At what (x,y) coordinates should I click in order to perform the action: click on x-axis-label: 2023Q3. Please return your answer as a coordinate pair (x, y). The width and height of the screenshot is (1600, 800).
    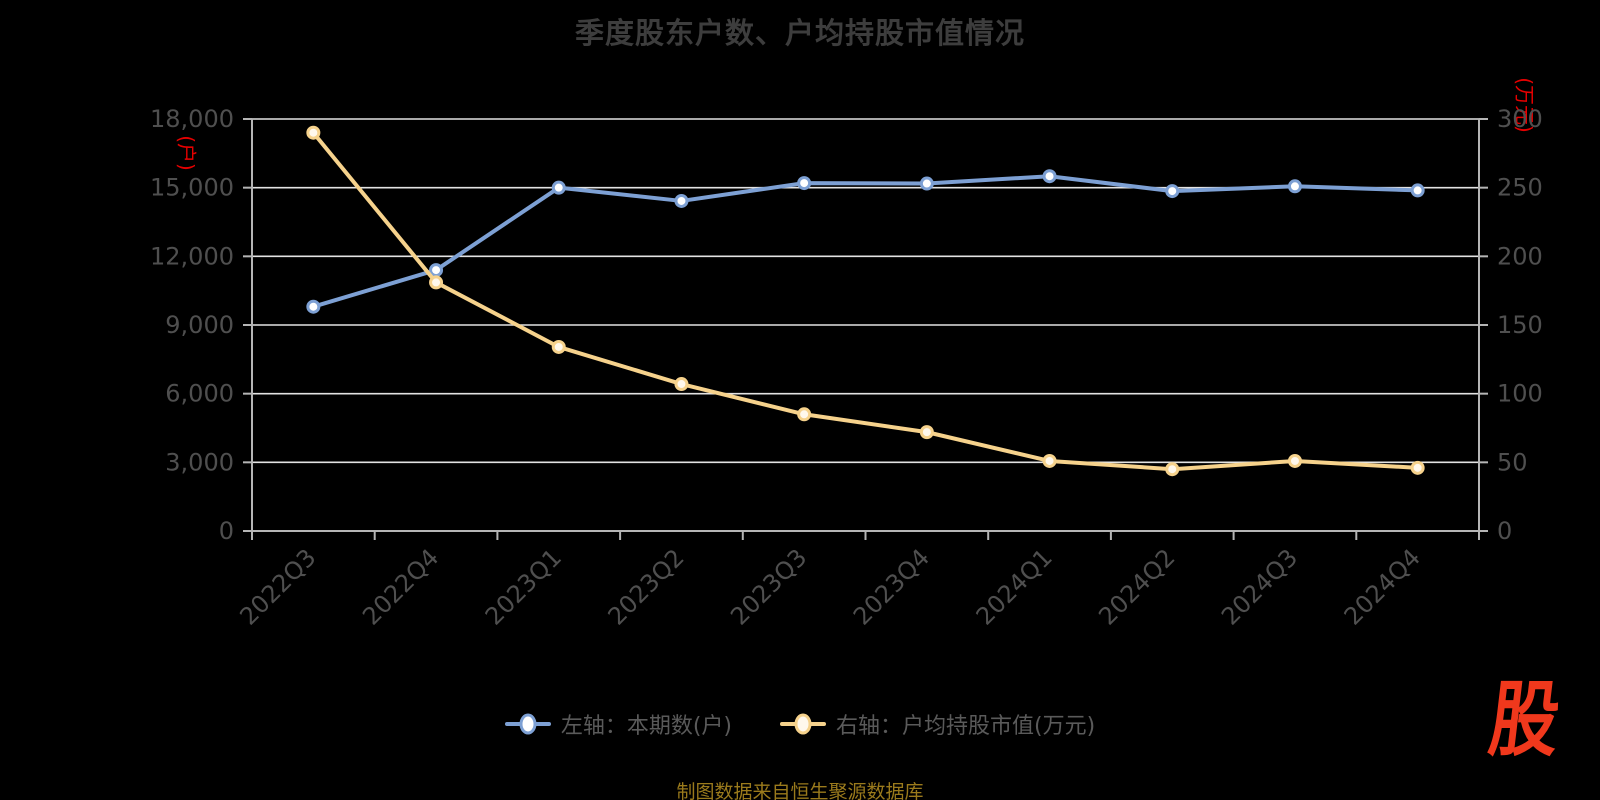
    Looking at the image, I should click on (768, 586).